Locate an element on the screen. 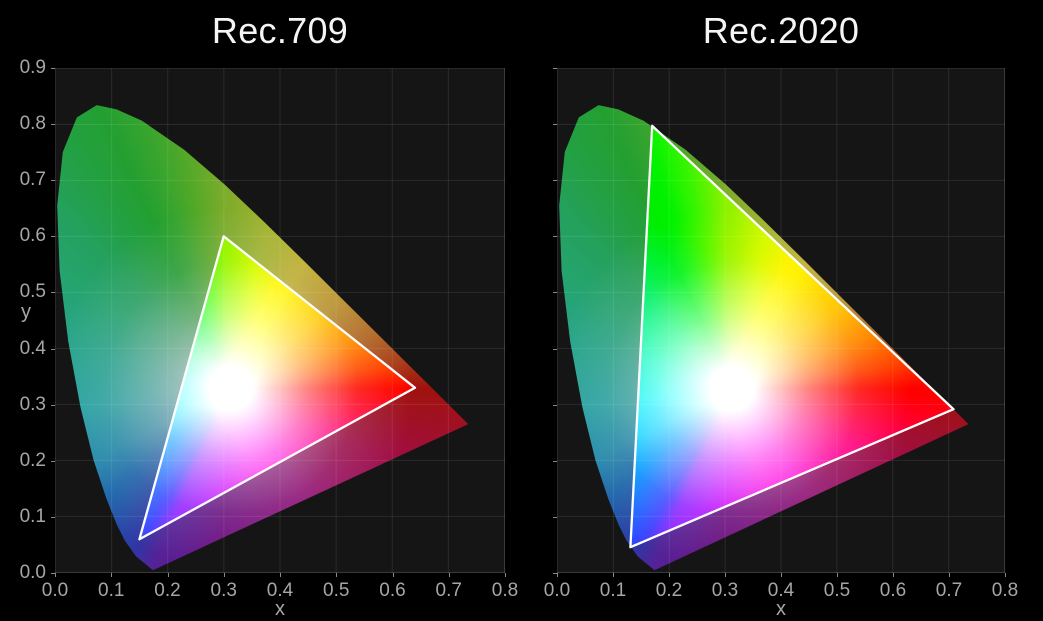 The image size is (1043, 621). y-tick-label: 0.9 is located at coordinates (32, 67).